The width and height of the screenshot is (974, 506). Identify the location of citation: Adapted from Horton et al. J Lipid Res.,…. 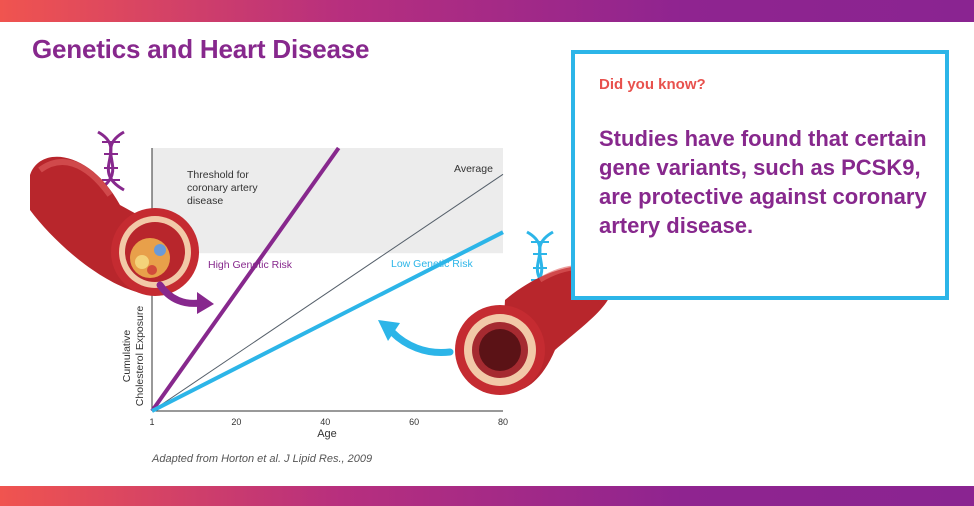
(262, 459).